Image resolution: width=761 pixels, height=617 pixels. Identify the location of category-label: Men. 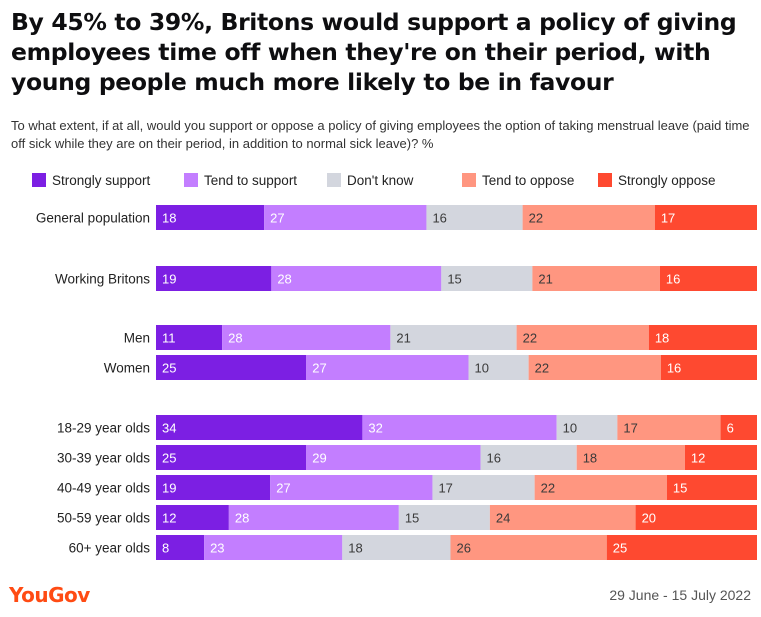
(137, 338).